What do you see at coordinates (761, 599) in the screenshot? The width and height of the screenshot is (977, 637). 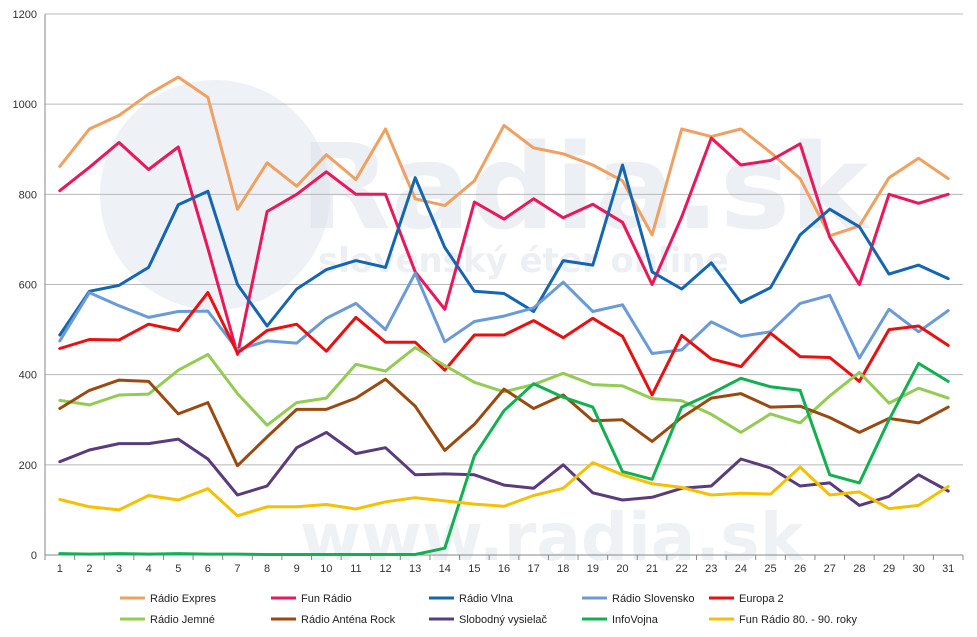 I see `legend-label: Europa 2` at bounding box center [761, 599].